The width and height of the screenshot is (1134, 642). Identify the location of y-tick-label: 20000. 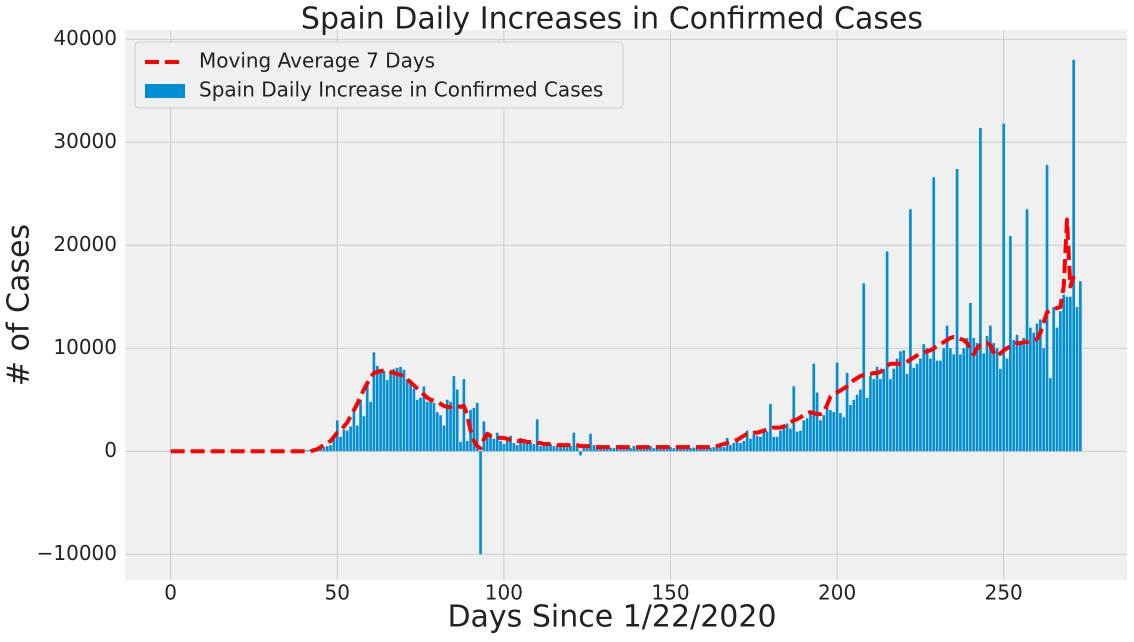
(85, 244).